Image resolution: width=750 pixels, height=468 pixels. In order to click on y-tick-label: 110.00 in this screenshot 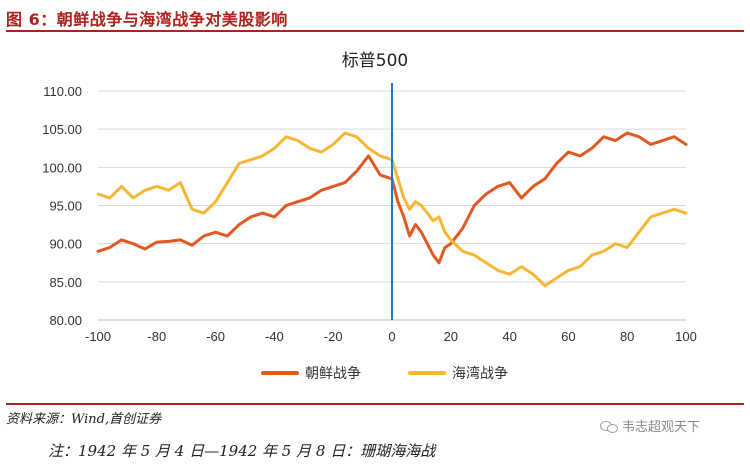, I will do `click(62, 91)`.